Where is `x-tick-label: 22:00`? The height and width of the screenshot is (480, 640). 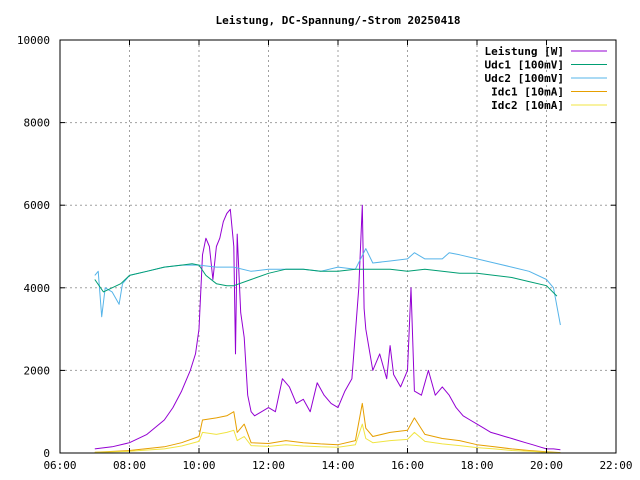
x-tick-label: 22:00 is located at coordinates (615, 465).